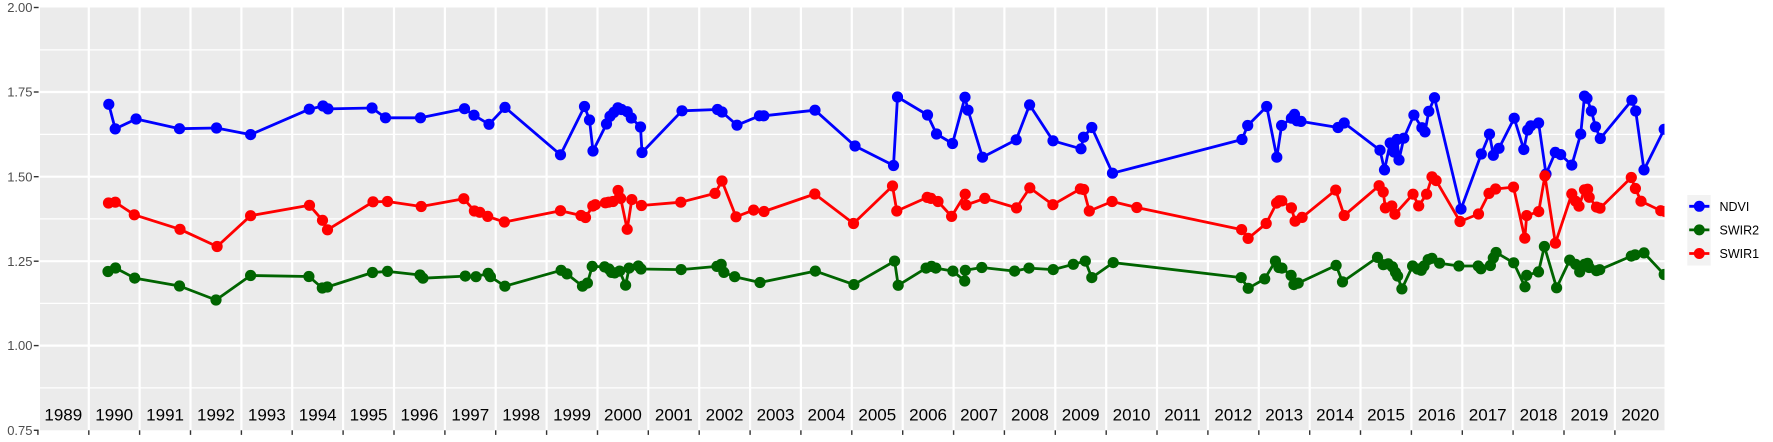  What do you see at coordinates (1640, 414) in the screenshot?
I see `svg-text: 2020` at bounding box center [1640, 414].